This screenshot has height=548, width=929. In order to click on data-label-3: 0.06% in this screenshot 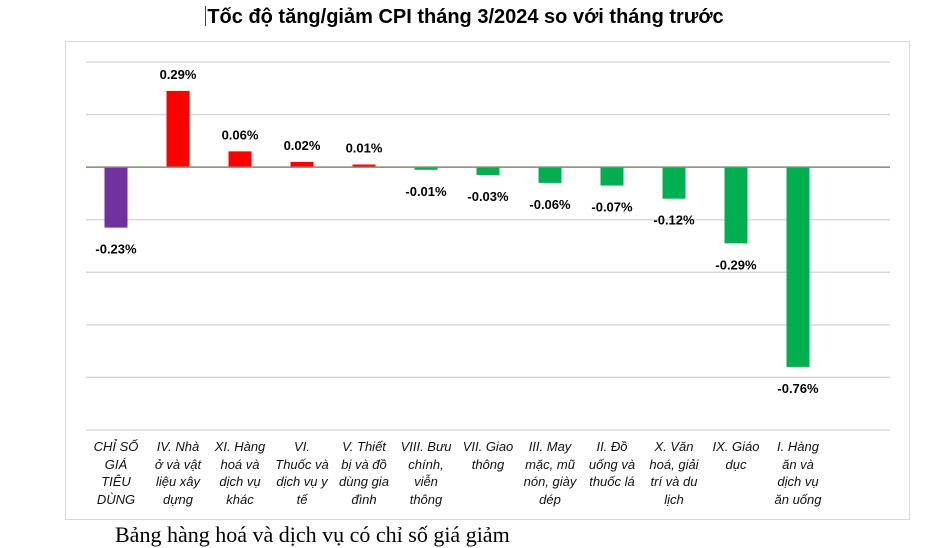, I will do `click(240, 134)`.